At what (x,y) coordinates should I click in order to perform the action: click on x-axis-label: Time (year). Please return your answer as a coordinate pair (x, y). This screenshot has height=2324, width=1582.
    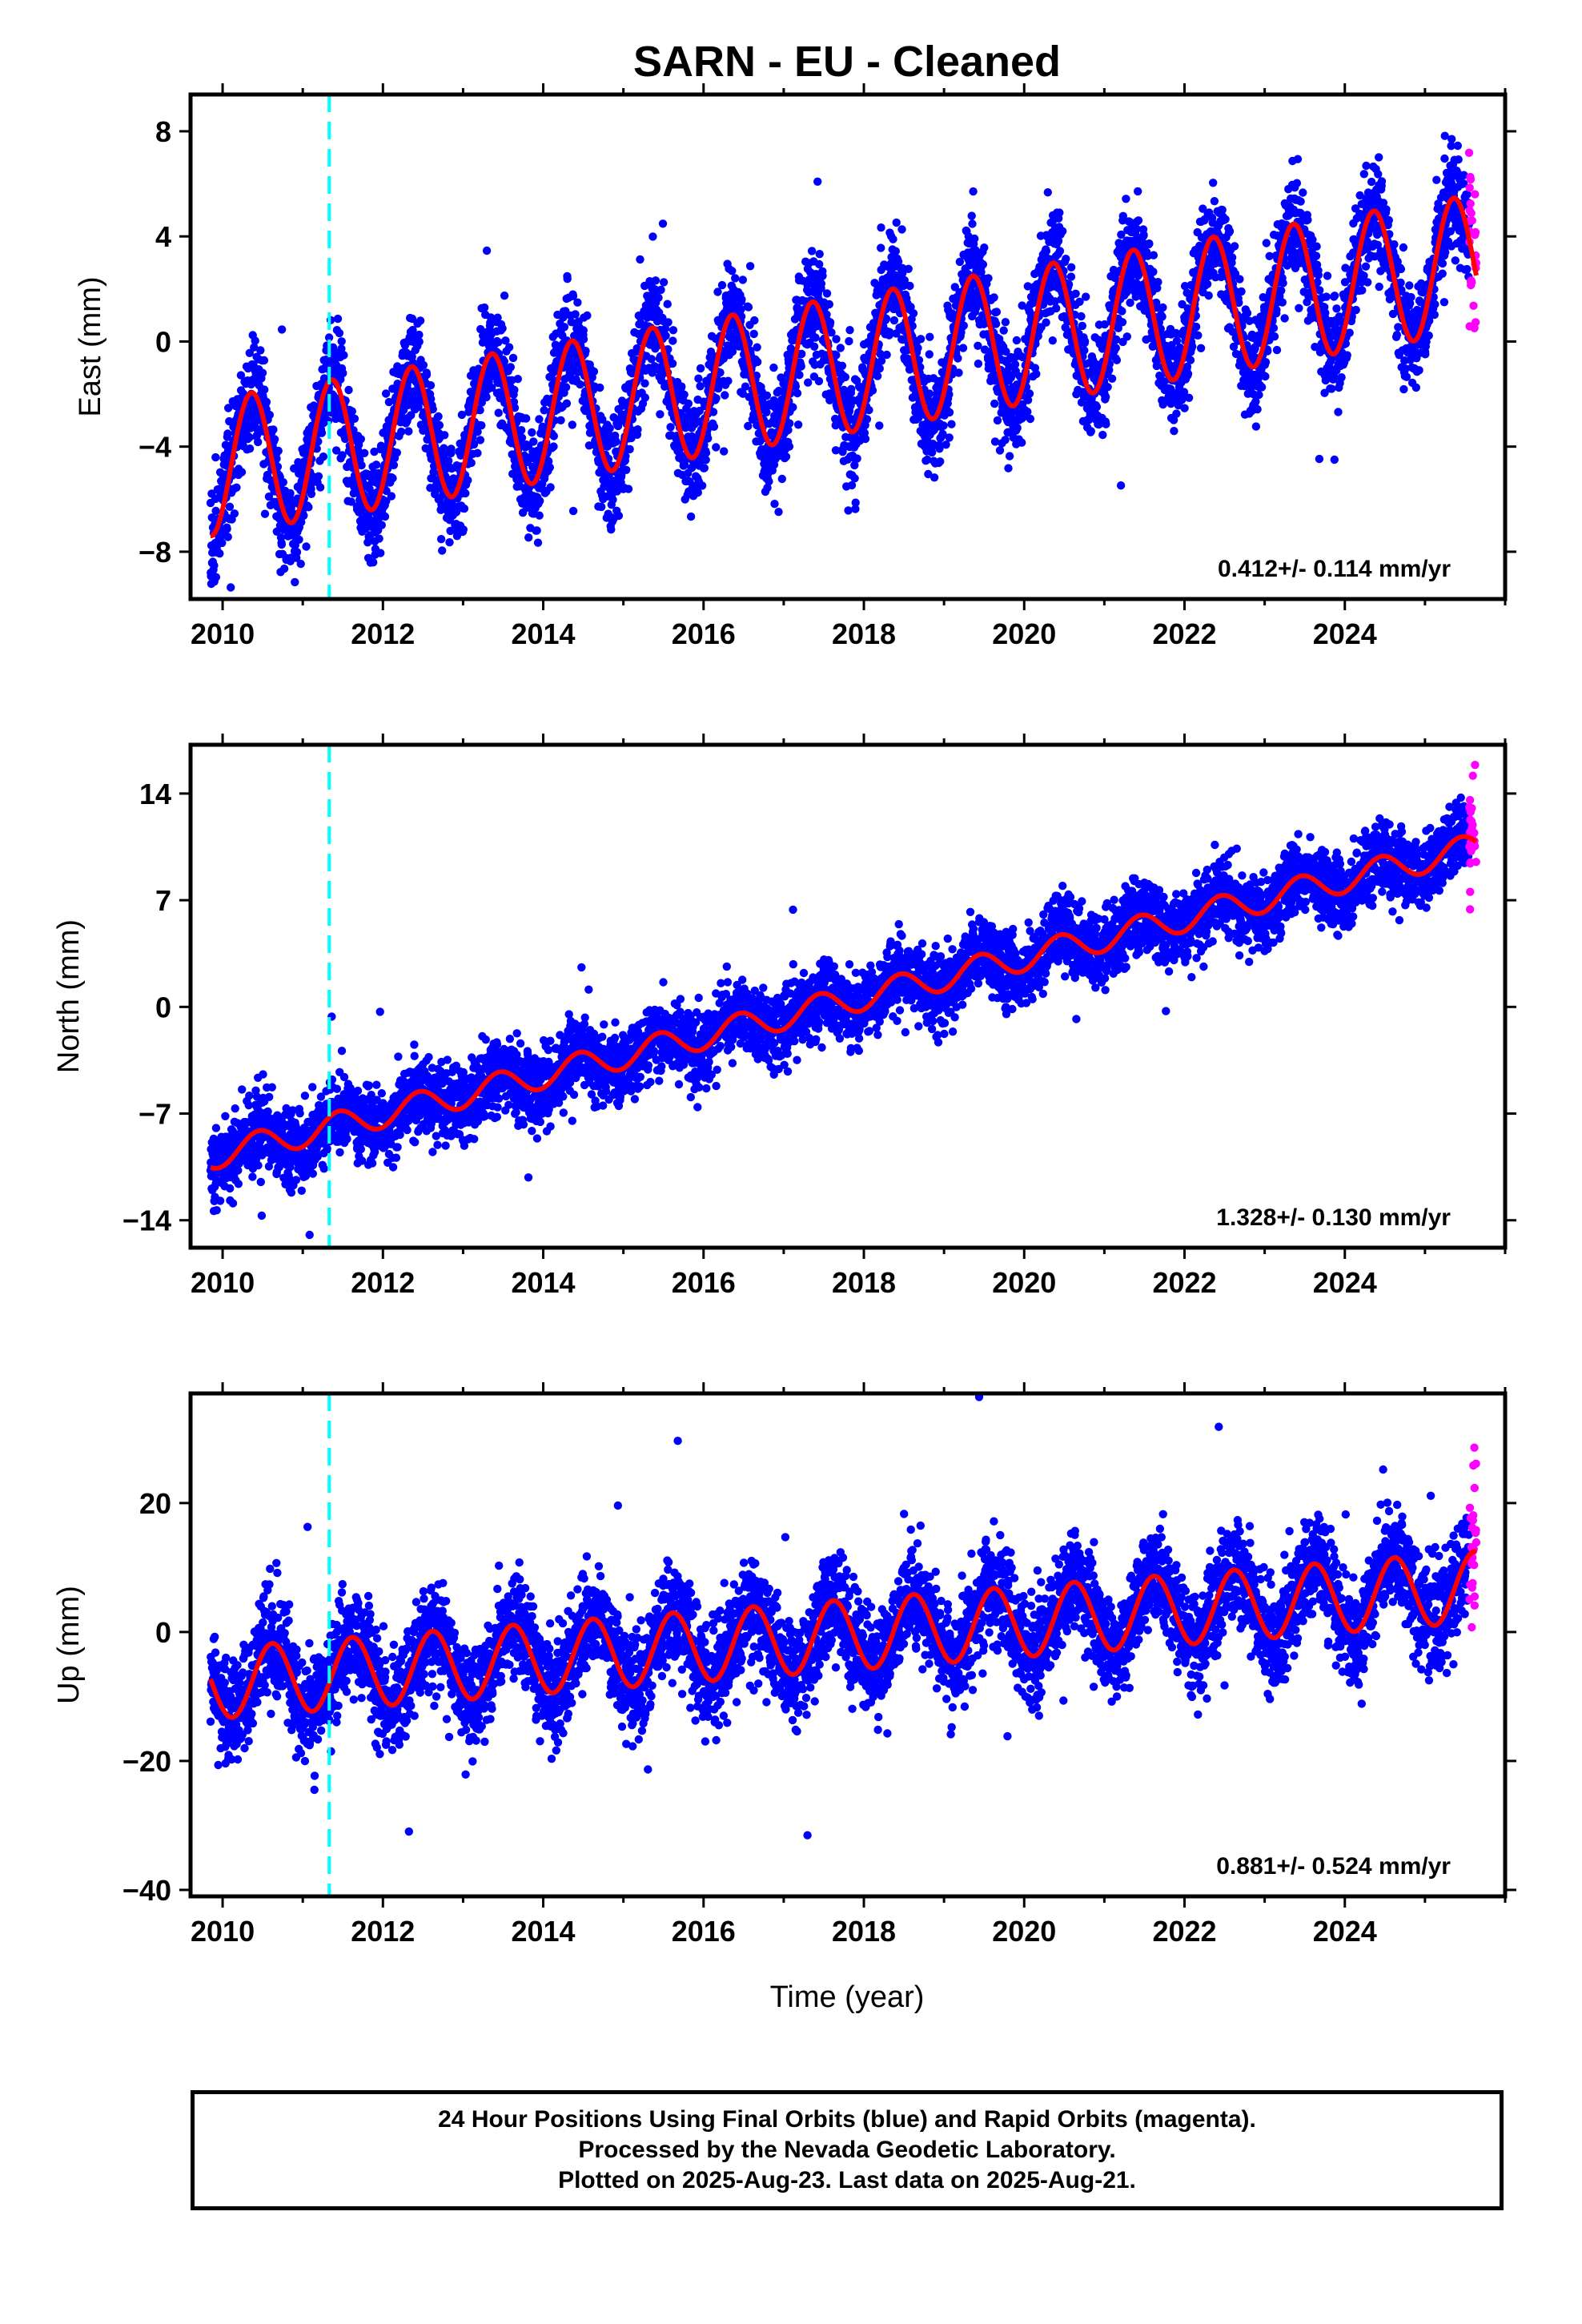
    Looking at the image, I should click on (847, 1997).